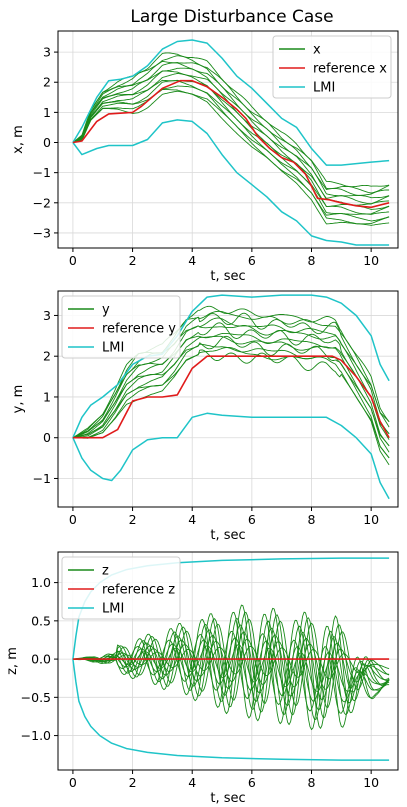 The height and width of the screenshot is (807, 407). I want to click on legend-label: x, so click(317, 50).